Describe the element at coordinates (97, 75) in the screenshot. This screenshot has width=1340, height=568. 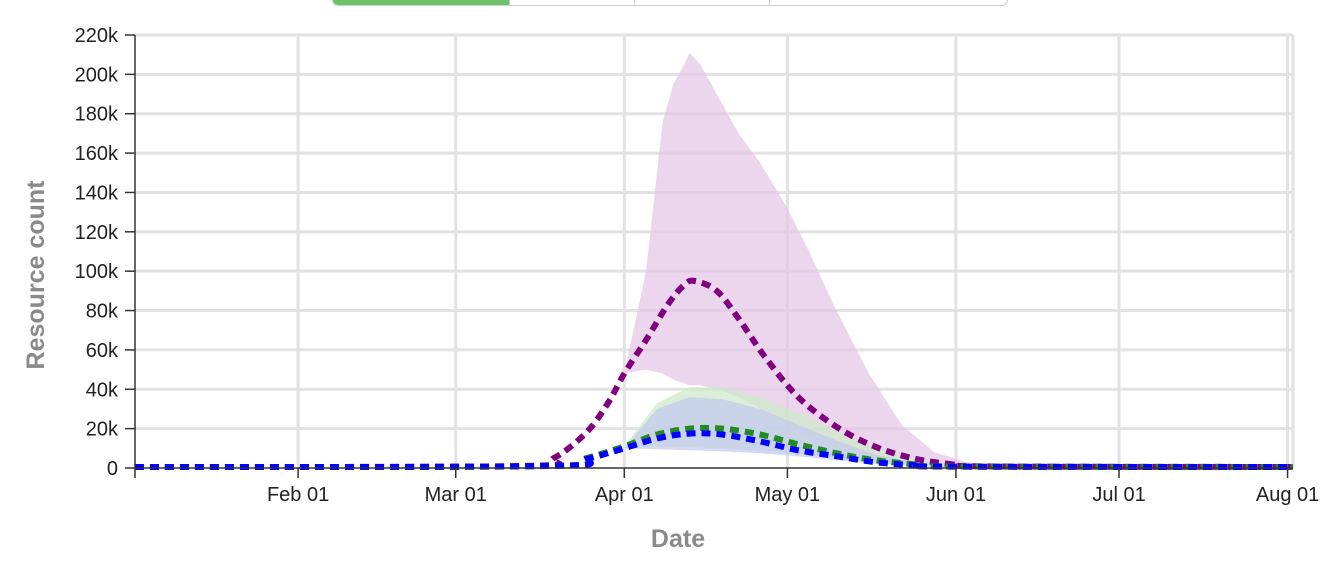
I see `y-tick-label: 200k` at that location.